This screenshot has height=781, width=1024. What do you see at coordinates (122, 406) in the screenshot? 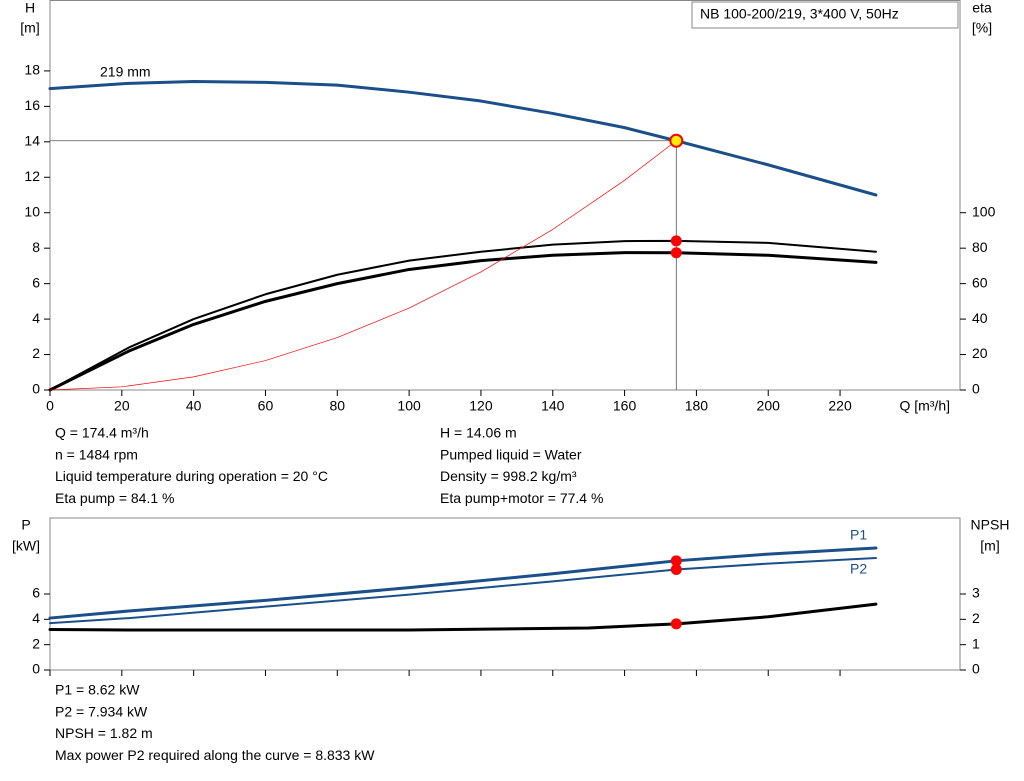
I see `x-tick-label: 20` at bounding box center [122, 406].